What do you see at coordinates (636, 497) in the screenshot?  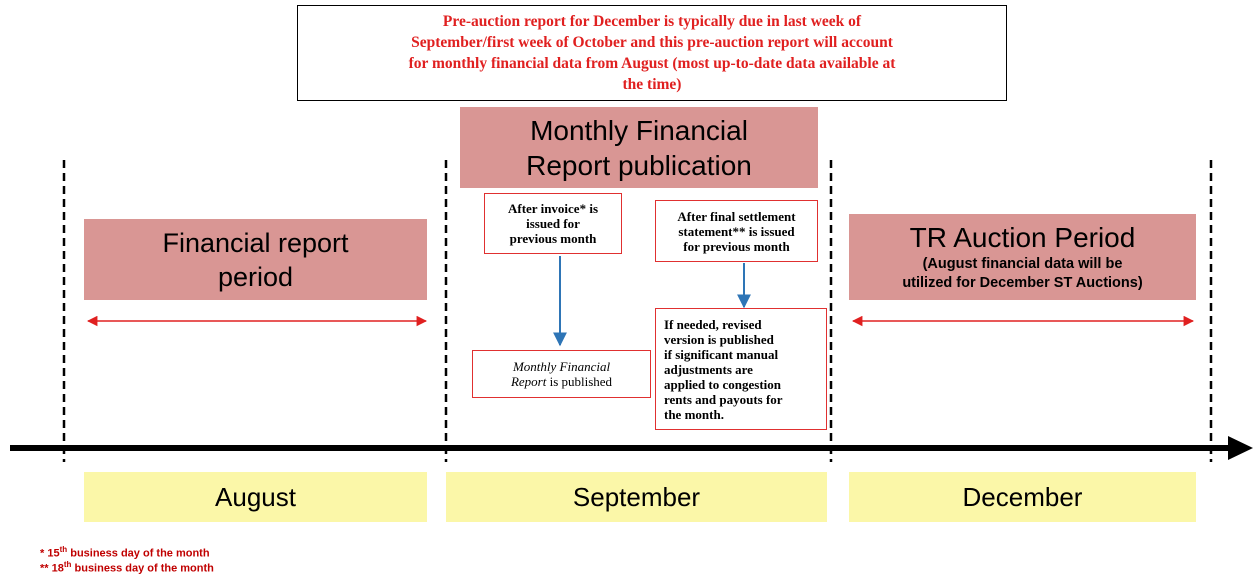 I see `month-label: September` at bounding box center [636, 497].